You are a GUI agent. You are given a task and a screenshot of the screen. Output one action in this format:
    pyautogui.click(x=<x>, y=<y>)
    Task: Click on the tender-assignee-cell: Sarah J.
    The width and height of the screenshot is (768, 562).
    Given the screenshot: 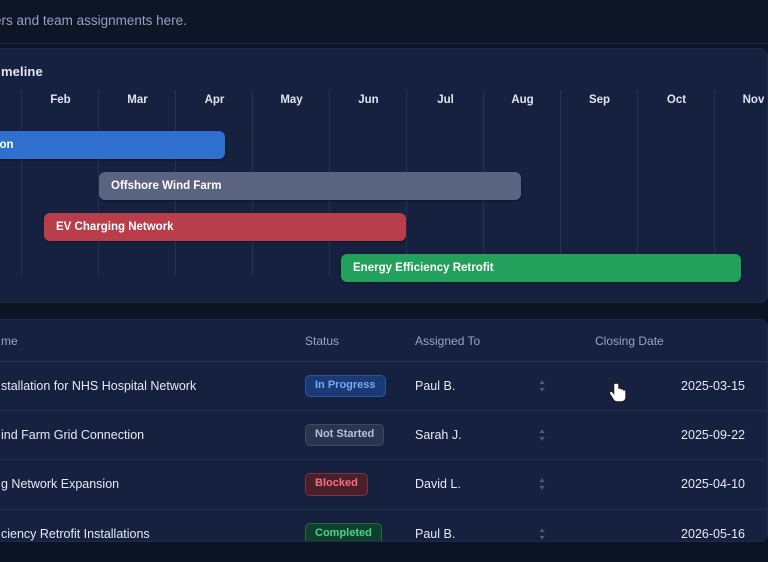 What is the action you would take?
    pyautogui.click(x=505, y=435)
    